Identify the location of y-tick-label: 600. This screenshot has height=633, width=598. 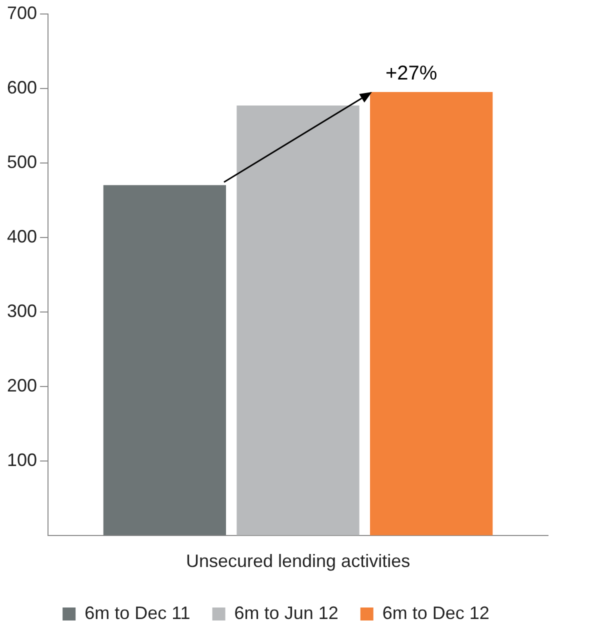
(22, 87).